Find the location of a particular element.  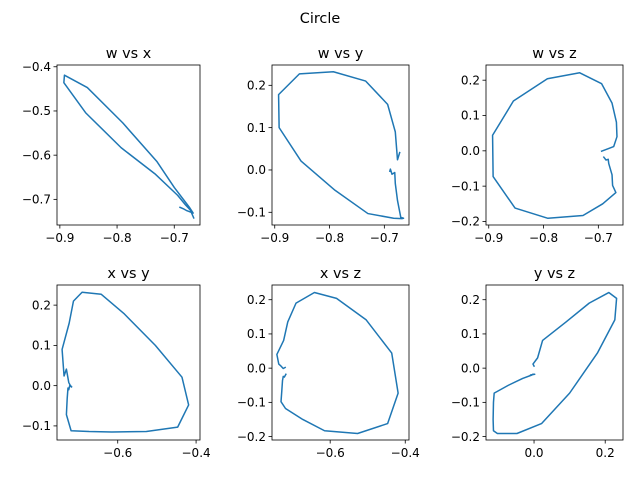

subplot-title: w vs y is located at coordinates (341, 54).